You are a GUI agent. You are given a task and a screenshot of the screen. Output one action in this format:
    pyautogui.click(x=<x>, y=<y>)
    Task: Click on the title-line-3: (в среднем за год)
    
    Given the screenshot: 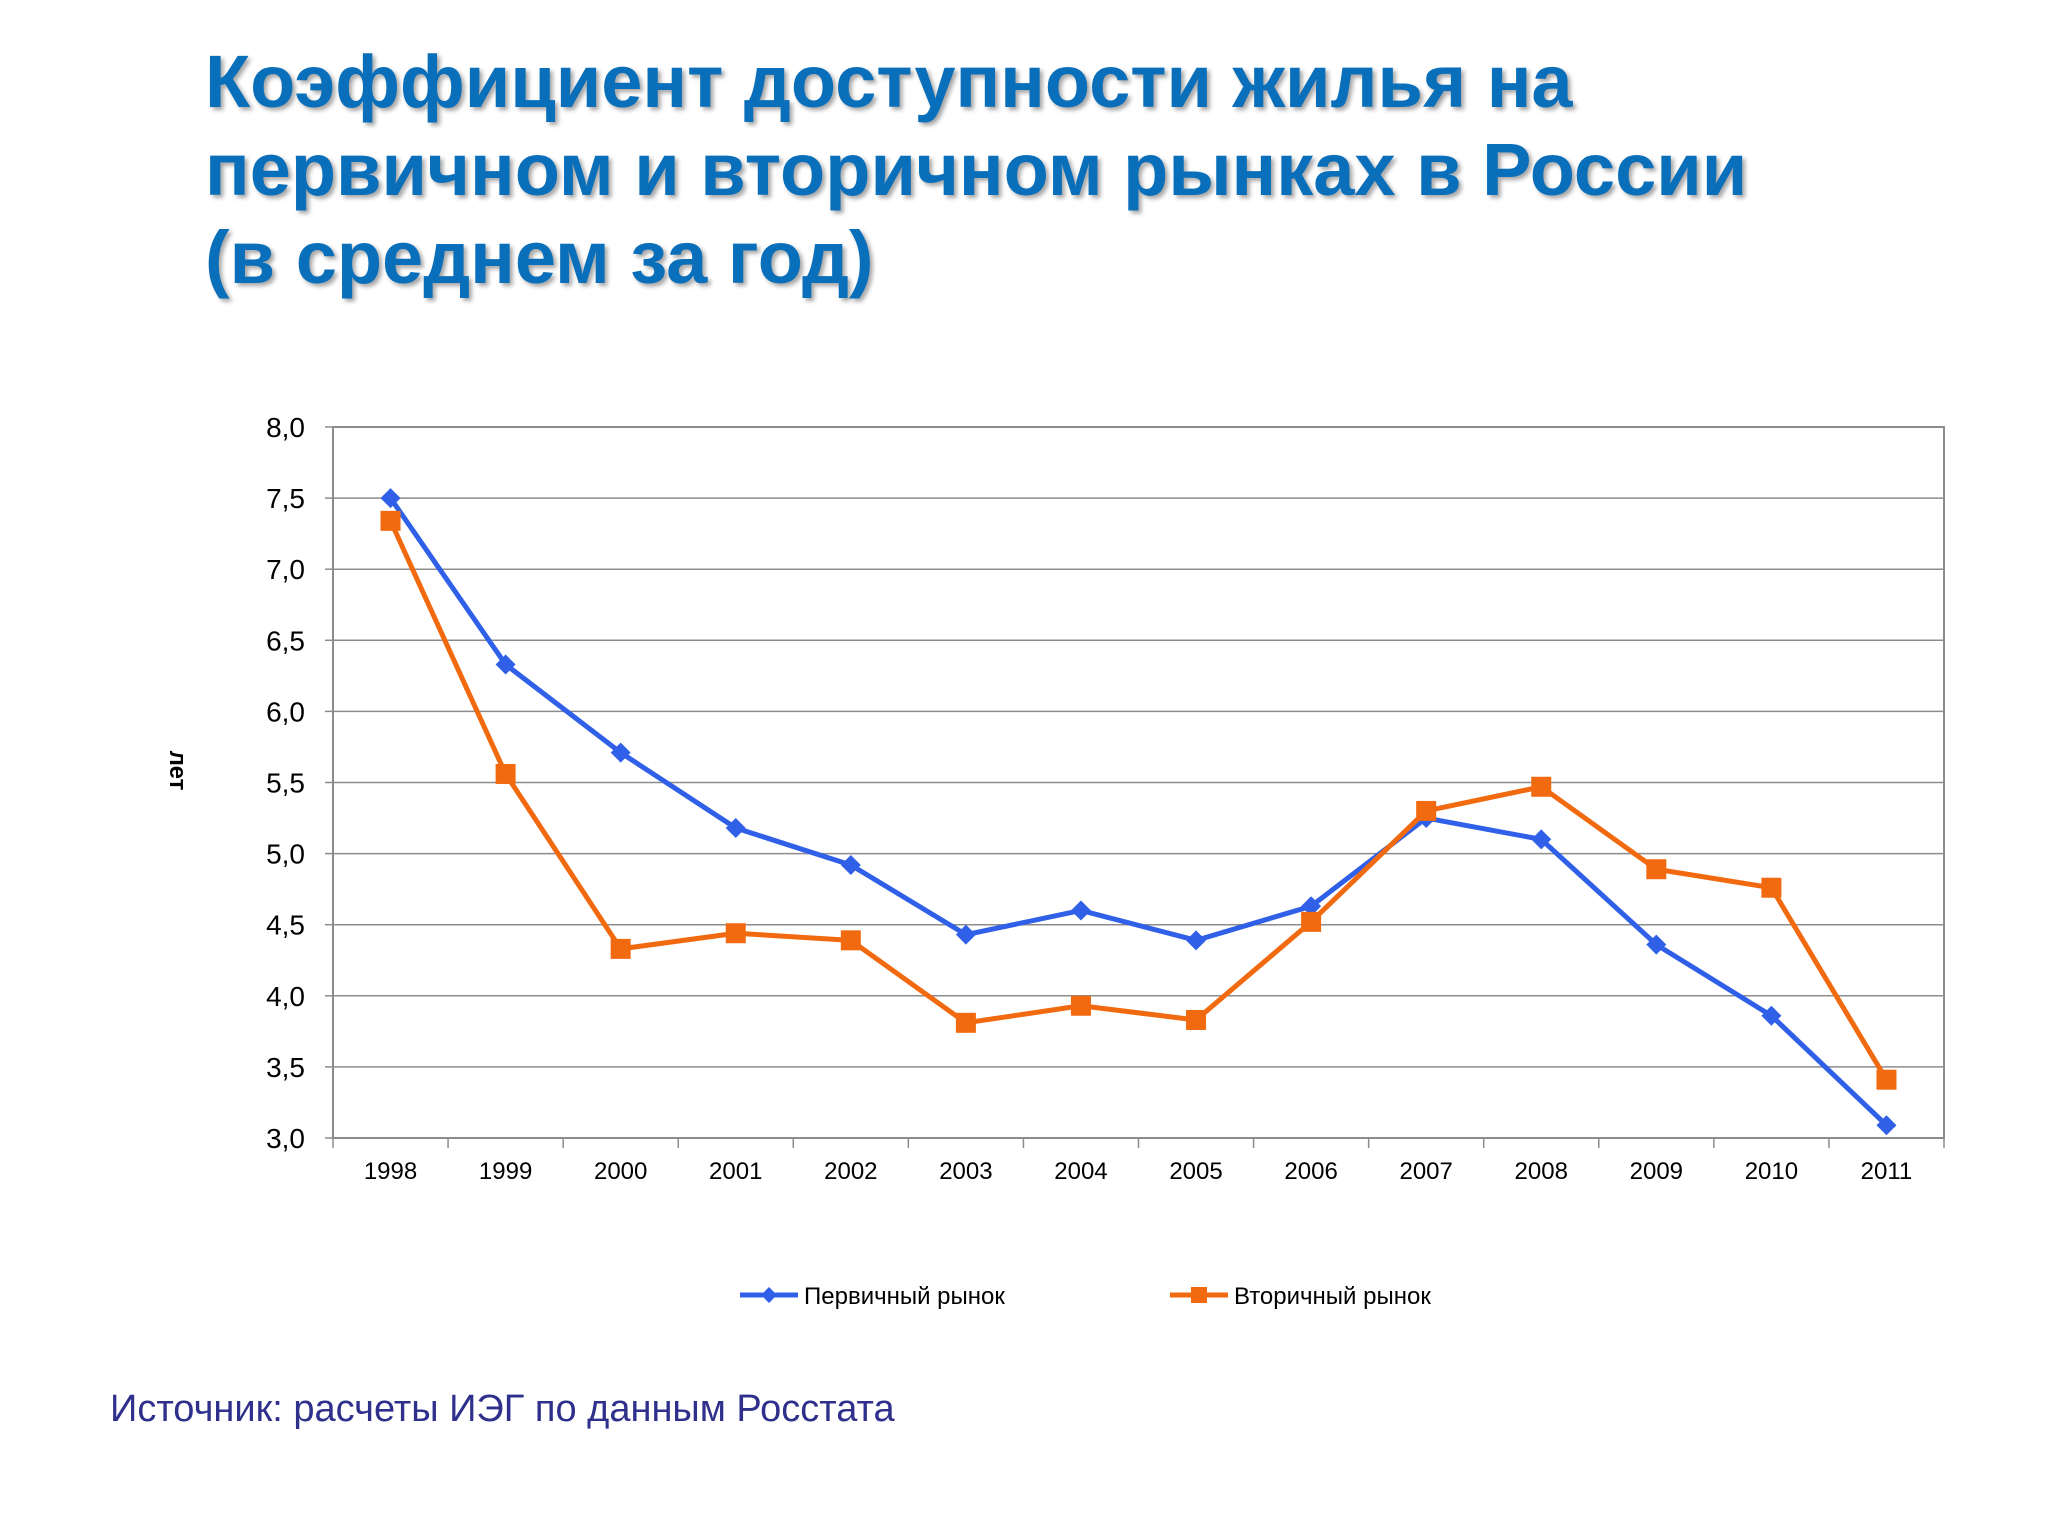 What is the action you would take?
    pyautogui.click(x=539, y=257)
    